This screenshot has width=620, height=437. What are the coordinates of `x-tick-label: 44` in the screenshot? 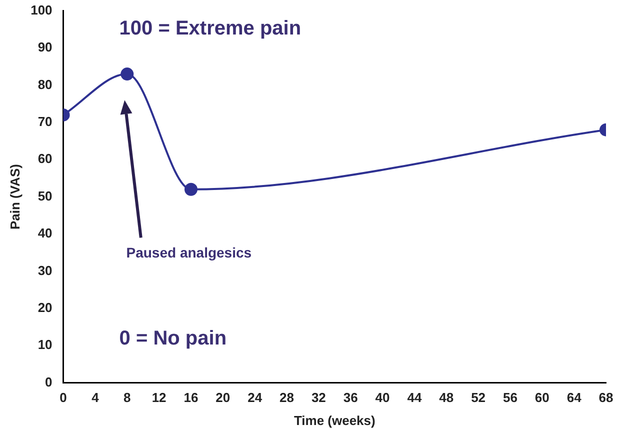 It's located at (414, 398).